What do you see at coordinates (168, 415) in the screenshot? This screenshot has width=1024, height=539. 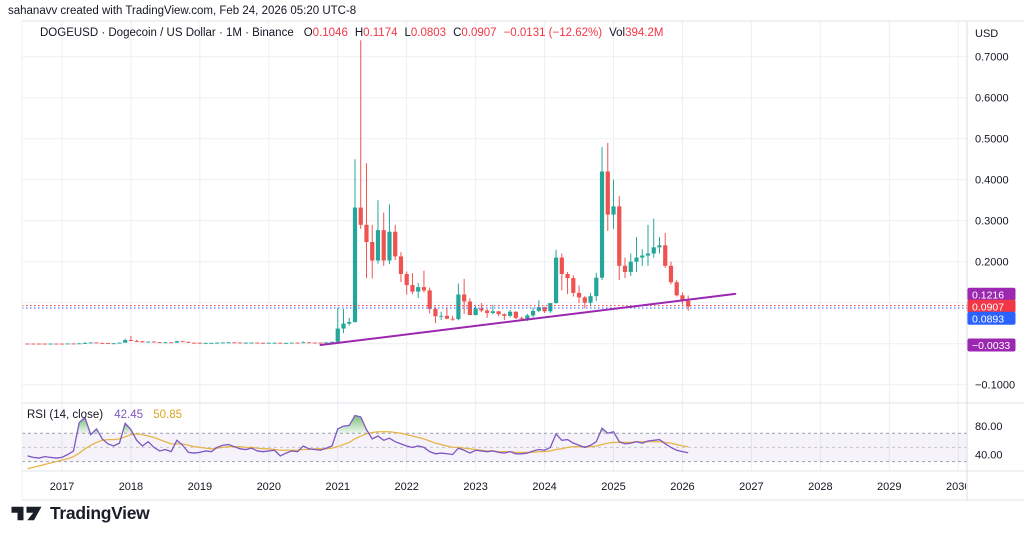 I see `rsi-ma-value: 50.85` at bounding box center [168, 415].